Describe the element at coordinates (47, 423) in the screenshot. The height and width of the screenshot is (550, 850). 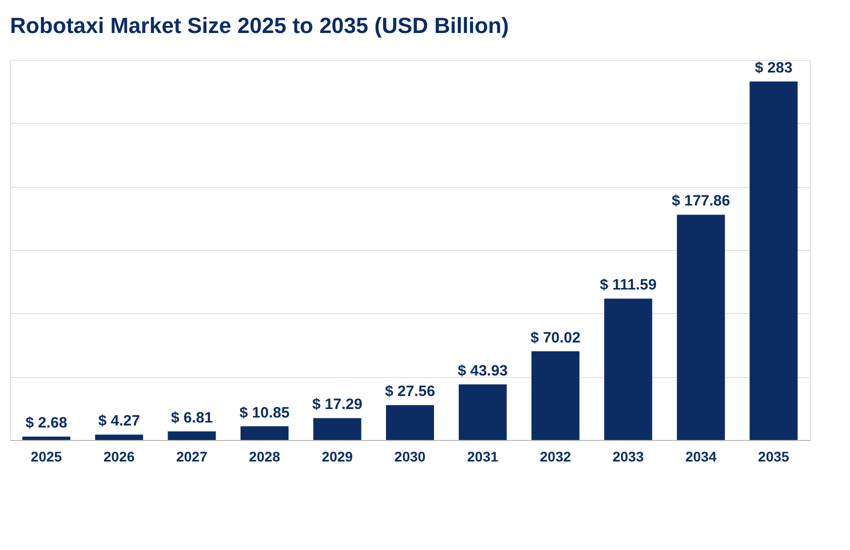
I see `data-label: $ 2.68` at that location.